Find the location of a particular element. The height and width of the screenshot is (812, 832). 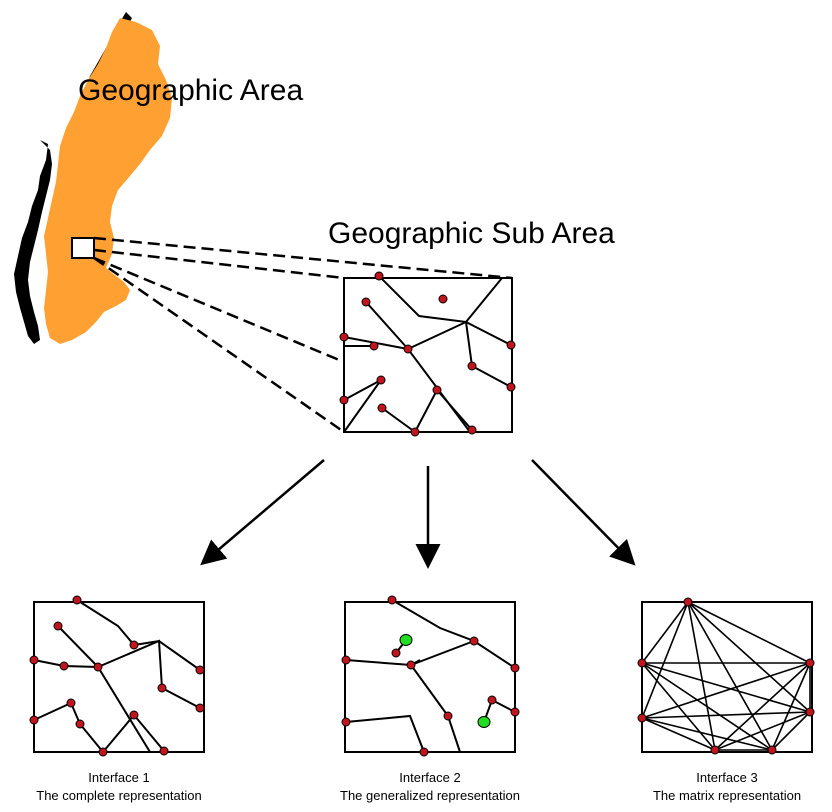

geographic-area-map is located at coordinates (108, 181).